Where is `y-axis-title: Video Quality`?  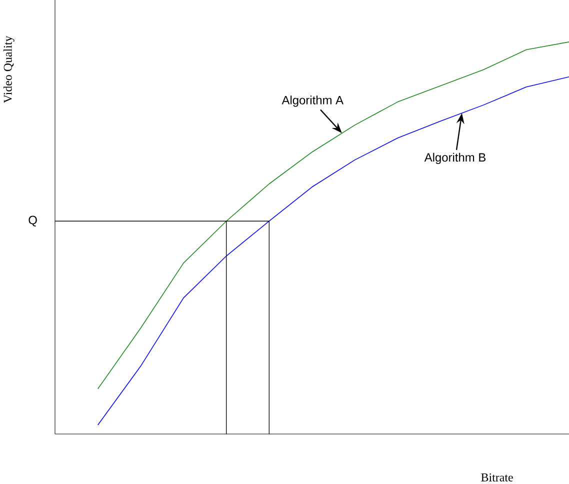 y-axis-title: Video Quality is located at coordinates (8, 69).